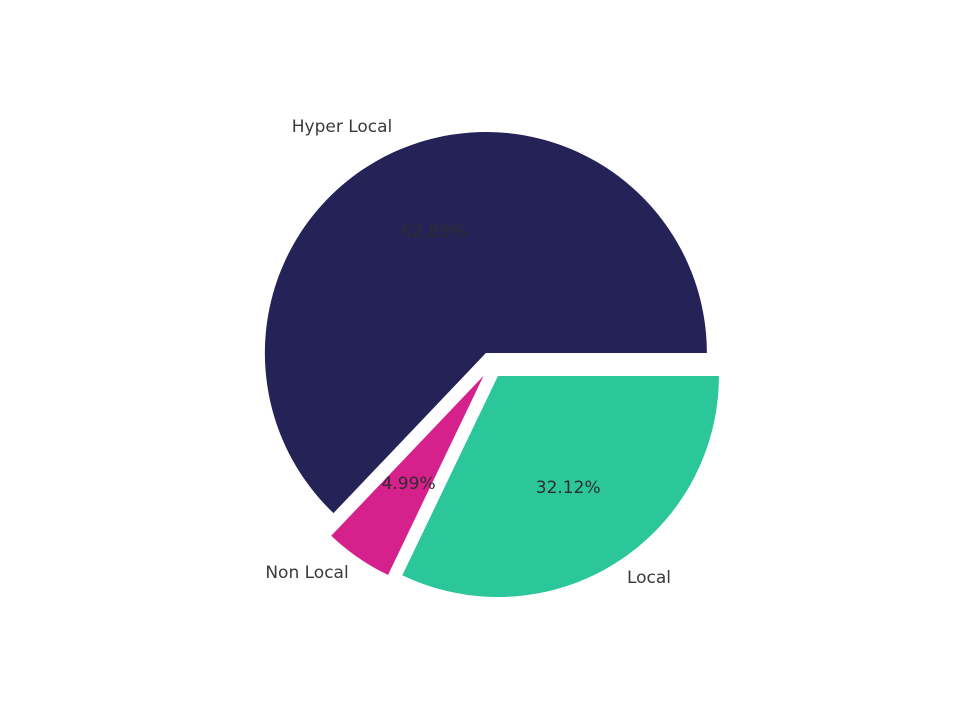 This screenshot has height=720, width=960. What do you see at coordinates (560, 486) in the screenshot?
I see `pie-slice-local` at bounding box center [560, 486].